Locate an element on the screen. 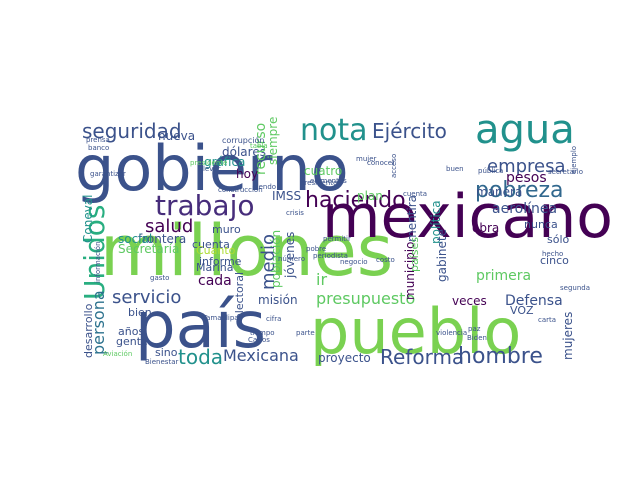 This screenshot has height=480, width=640. word-información: información is located at coordinates (98, 262).